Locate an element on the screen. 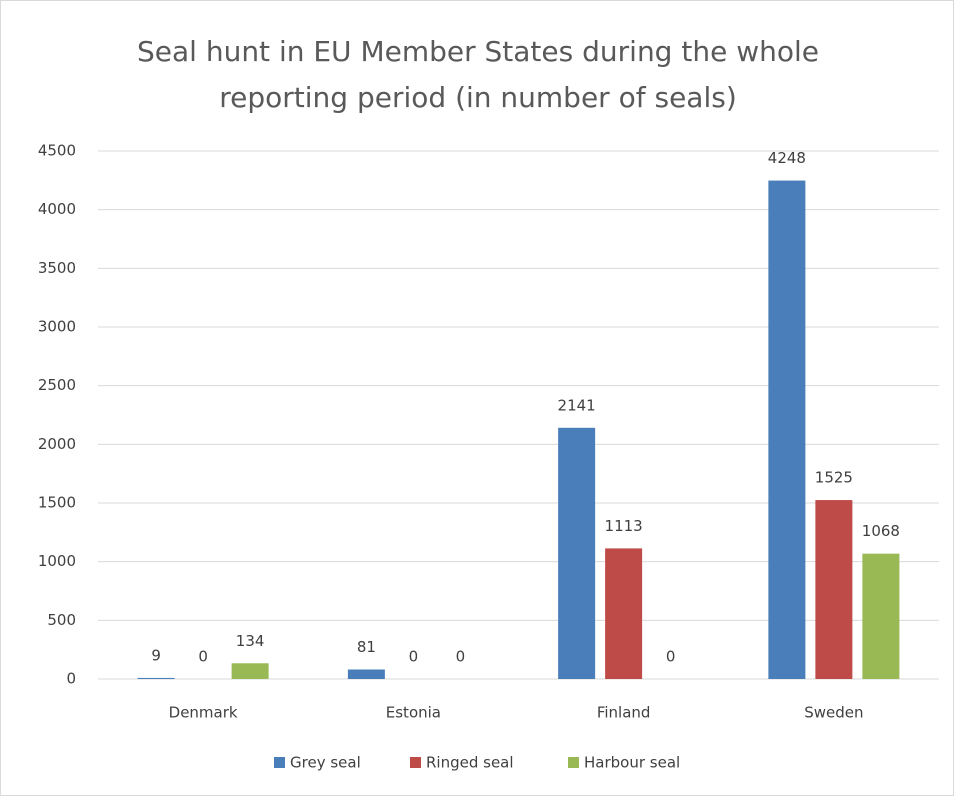 The image size is (954, 796). y-tick-label: 1500 is located at coordinates (57, 503).